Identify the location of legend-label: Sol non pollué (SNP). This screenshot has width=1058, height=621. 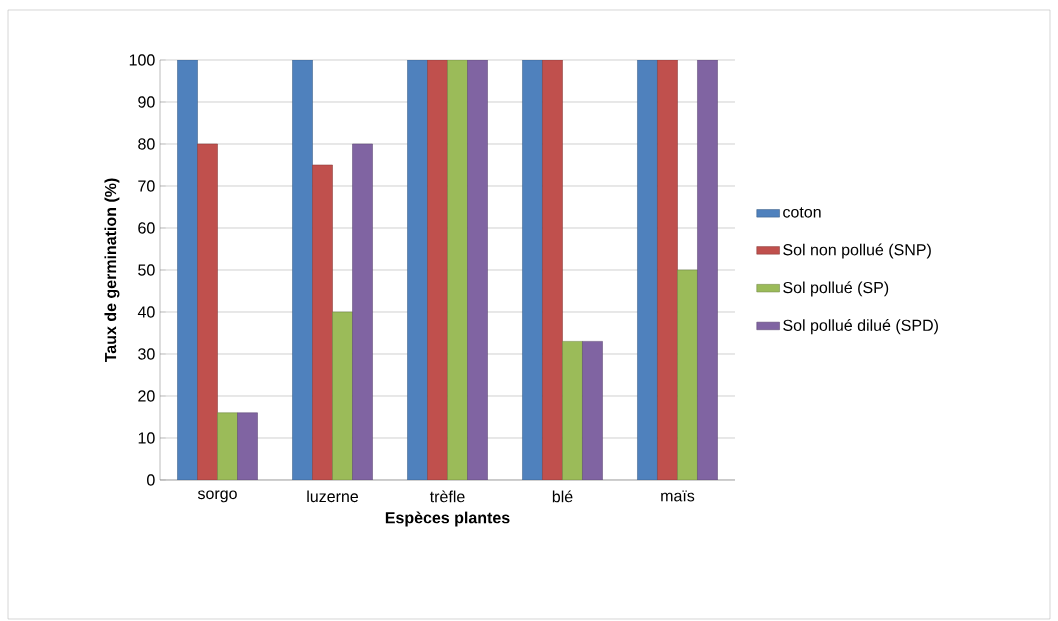
(857, 251).